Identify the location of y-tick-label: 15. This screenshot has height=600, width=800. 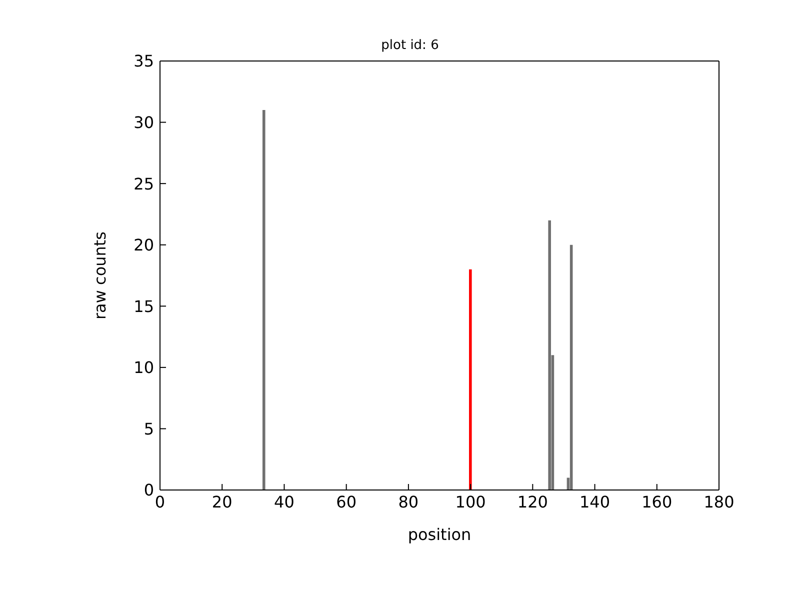
(144, 306).